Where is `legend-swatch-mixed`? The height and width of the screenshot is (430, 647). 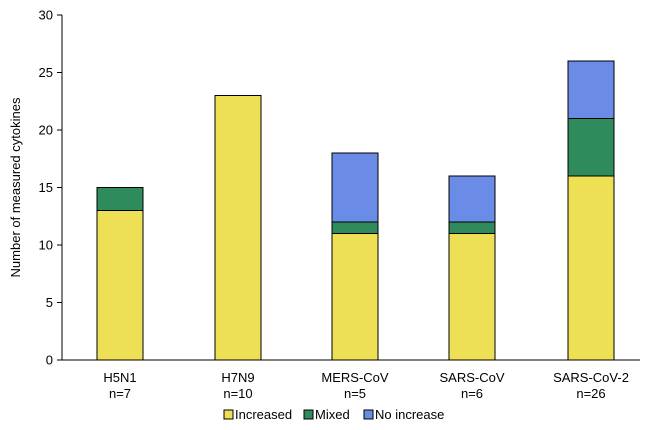
legend-swatch-mixed is located at coordinates (308, 414).